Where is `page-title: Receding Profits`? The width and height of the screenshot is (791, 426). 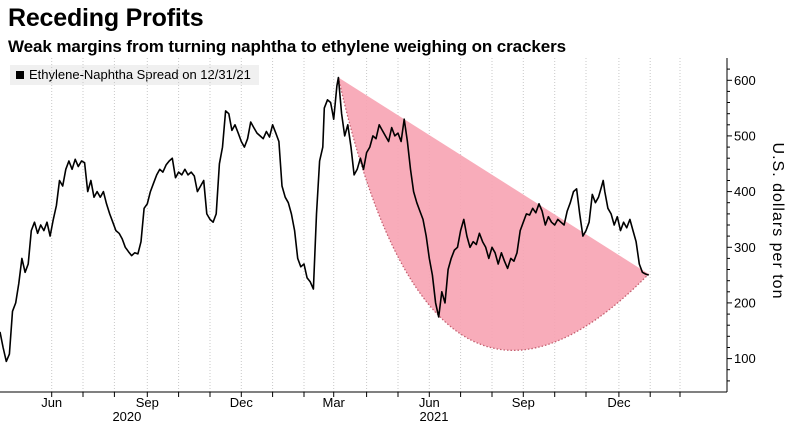 page-title: Receding Profits is located at coordinates (106, 18).